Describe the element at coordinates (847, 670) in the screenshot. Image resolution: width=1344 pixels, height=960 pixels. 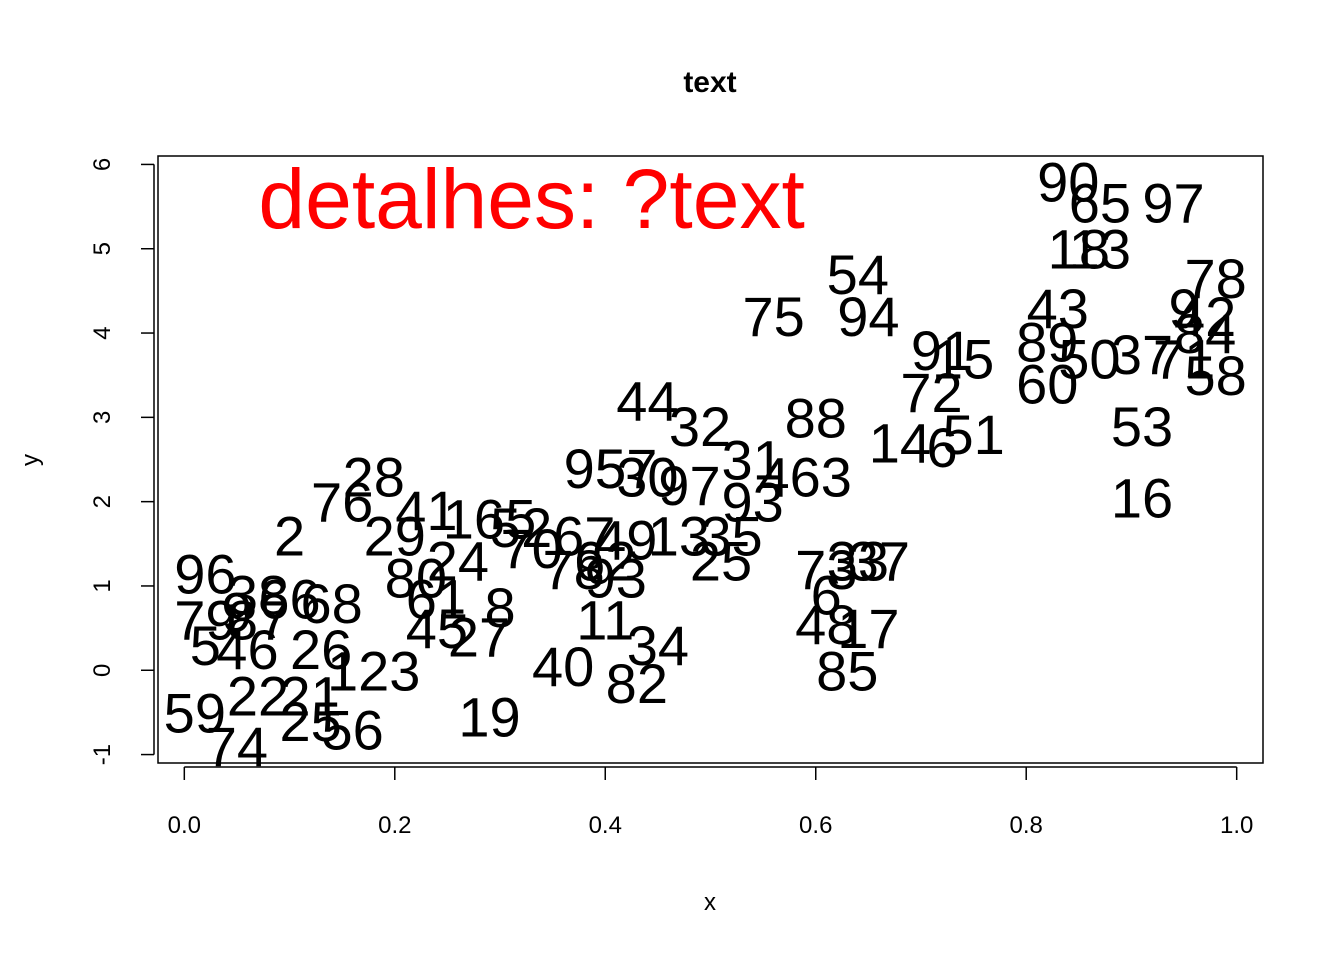
I see `point-label: 85` at that location.